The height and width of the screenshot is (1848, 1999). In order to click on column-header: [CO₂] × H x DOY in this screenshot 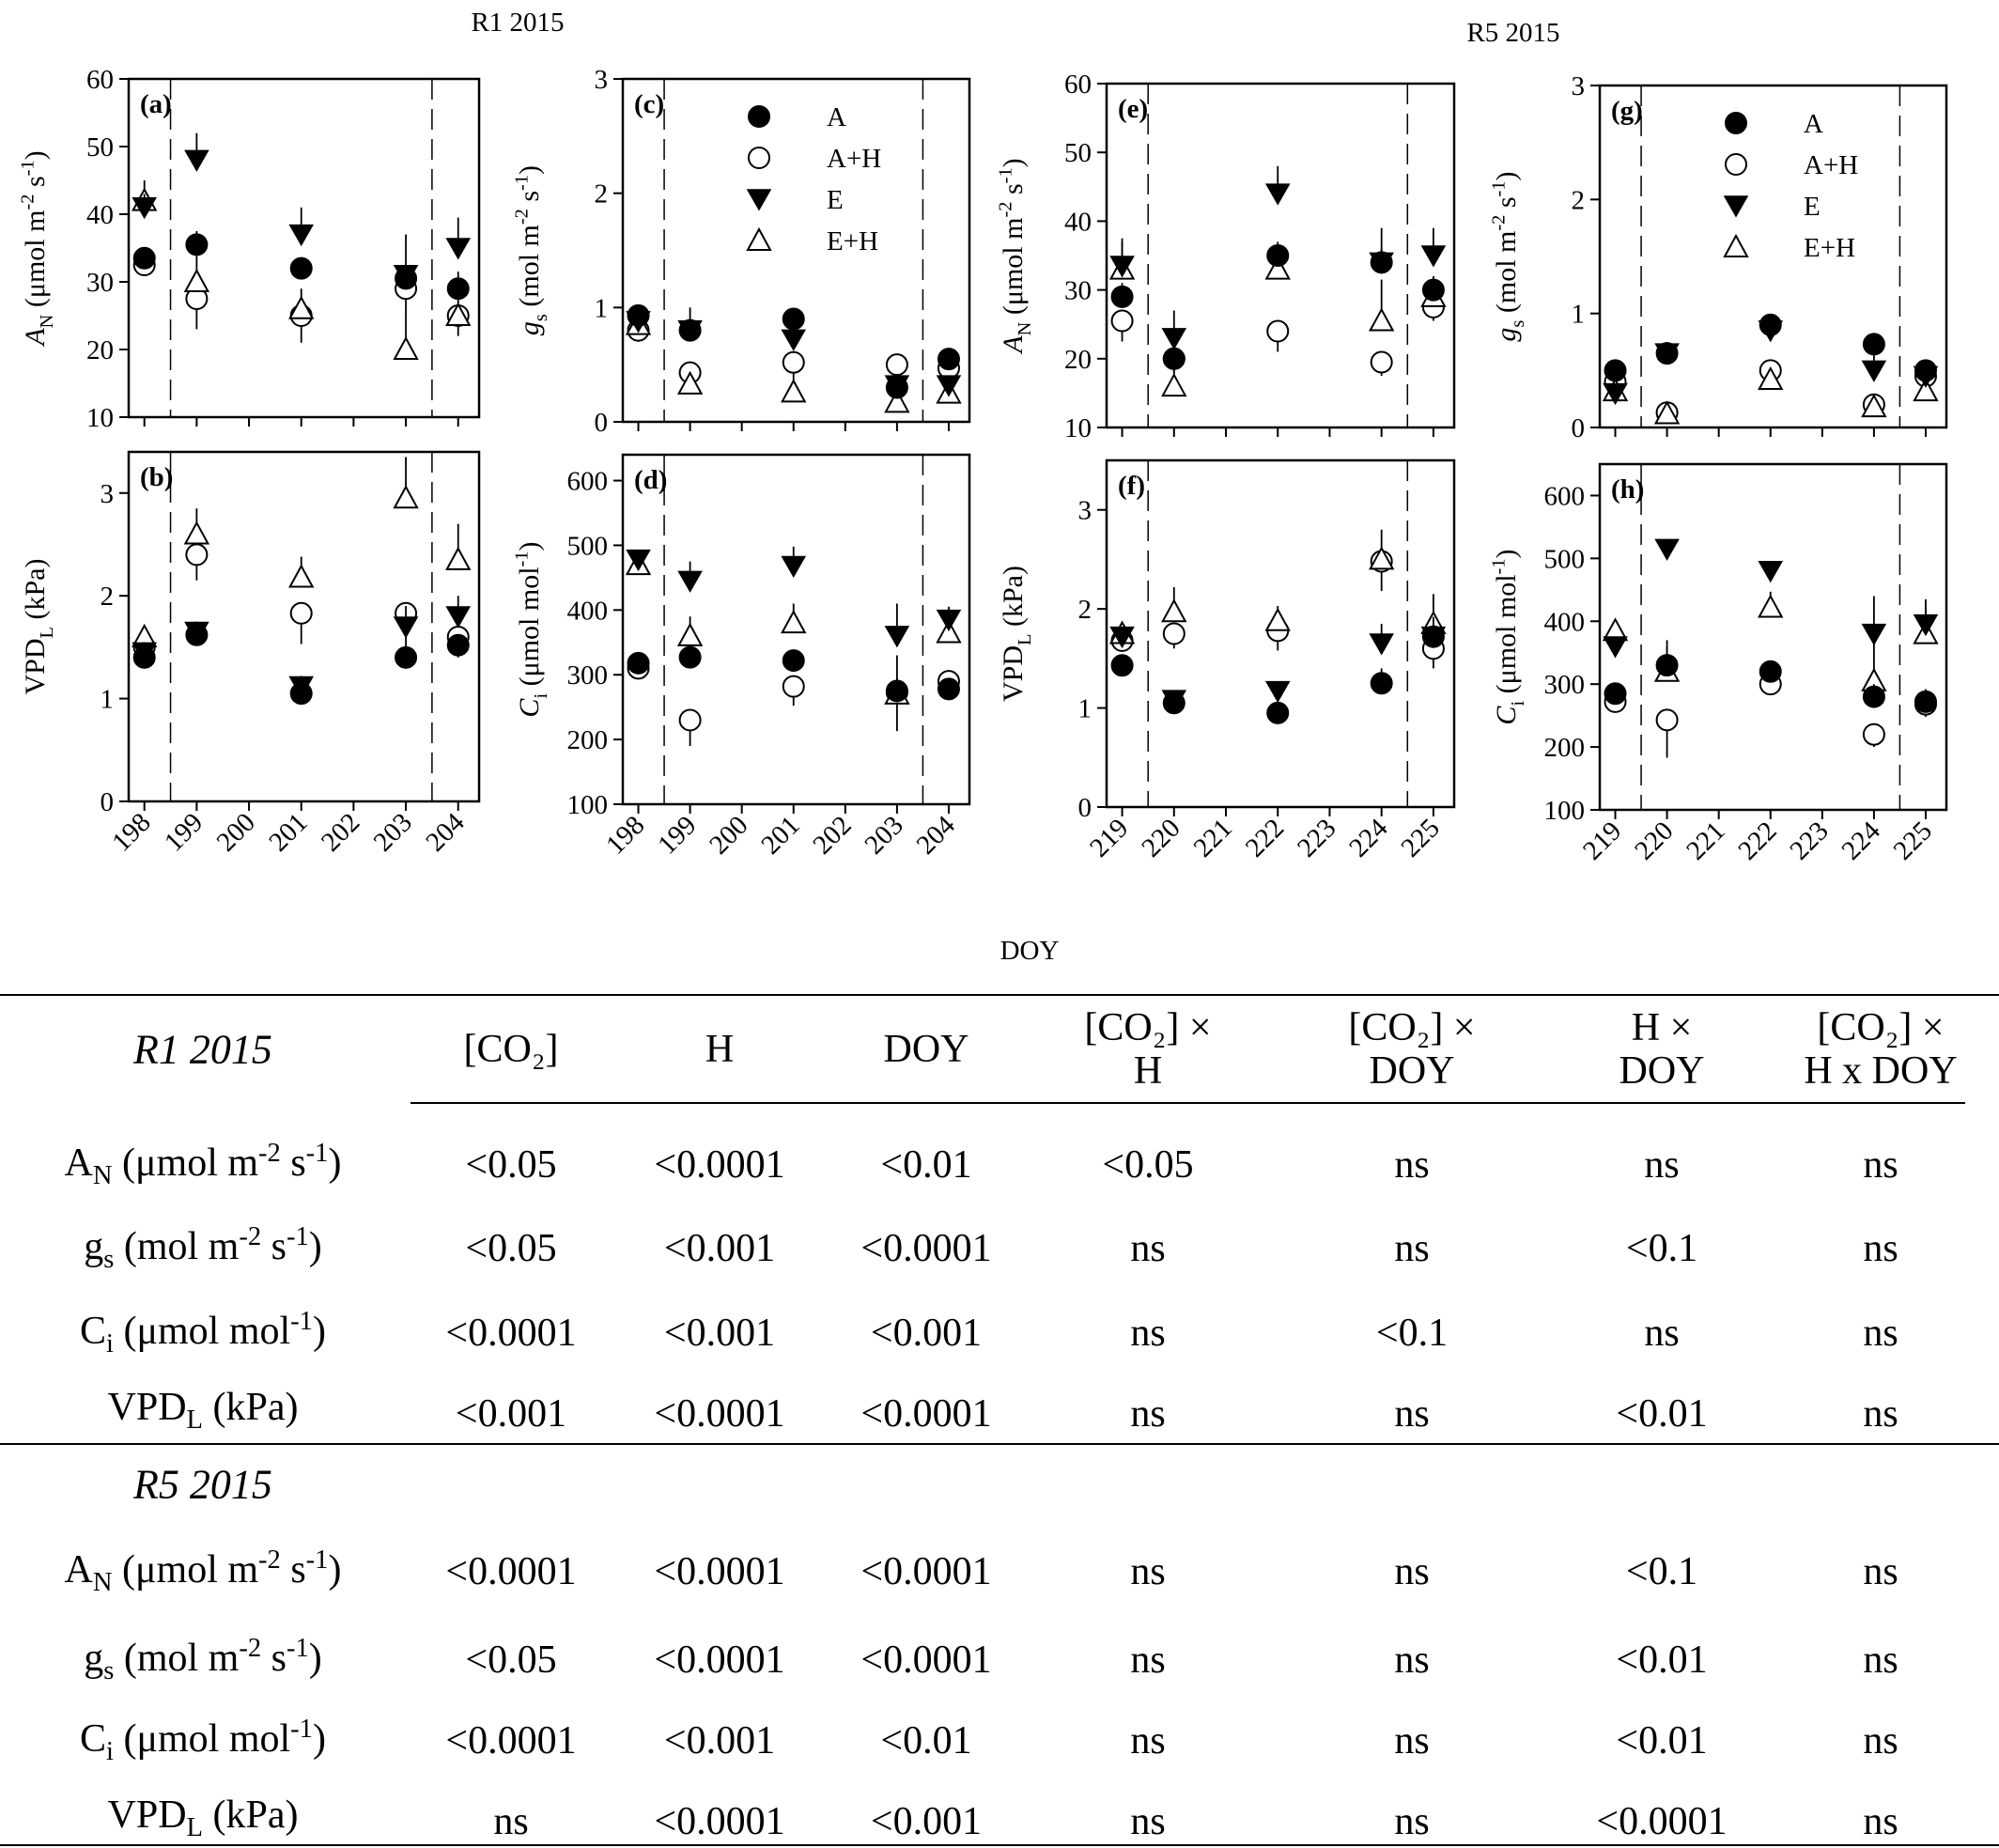, I will do `click(1881, 1049)`.